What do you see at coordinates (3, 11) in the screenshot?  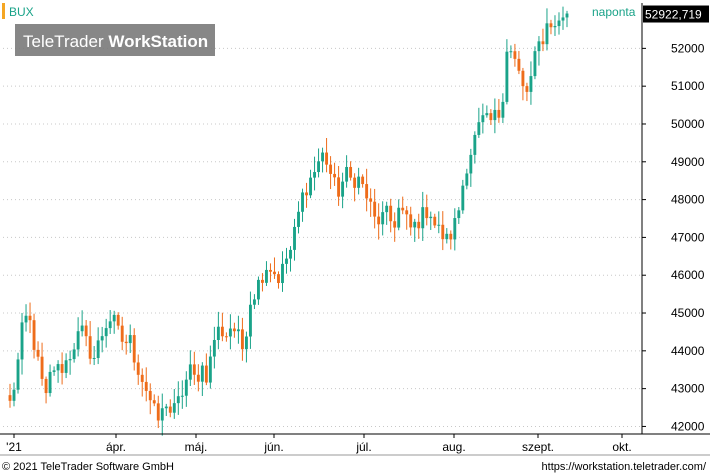 I see `symbol-marker` at bounding box center [3, 11].